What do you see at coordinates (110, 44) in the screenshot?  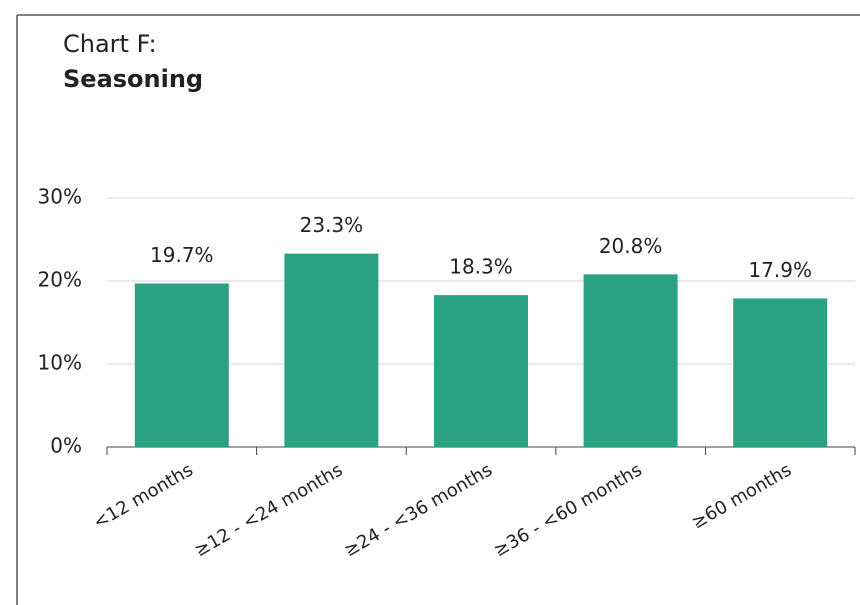 I see `chart-title: Chart F:` at bounding box center [110, 44].